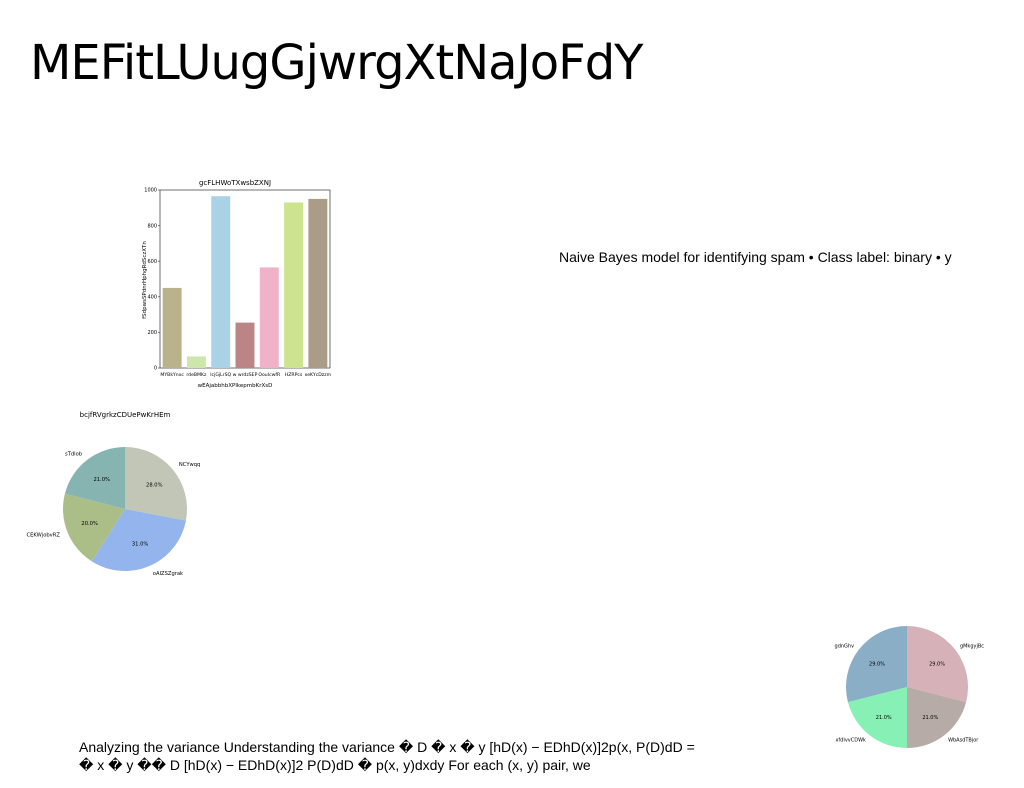 The width and height of the screenshot is (1024, 788). What do you see at coordinates (101, 480) in the screenshot?
I see `pie1-pct-label: 21.0%` at bounding box center [101, 480].